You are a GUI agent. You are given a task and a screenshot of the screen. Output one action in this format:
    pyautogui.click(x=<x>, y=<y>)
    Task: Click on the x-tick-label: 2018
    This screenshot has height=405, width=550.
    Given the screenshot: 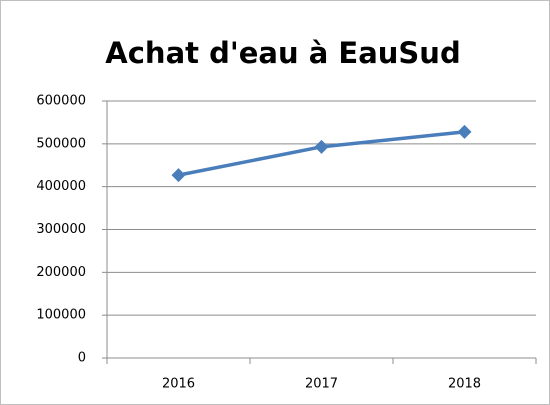 What is the action you would take?
    pyautogui.click(x=464, y=384)
    